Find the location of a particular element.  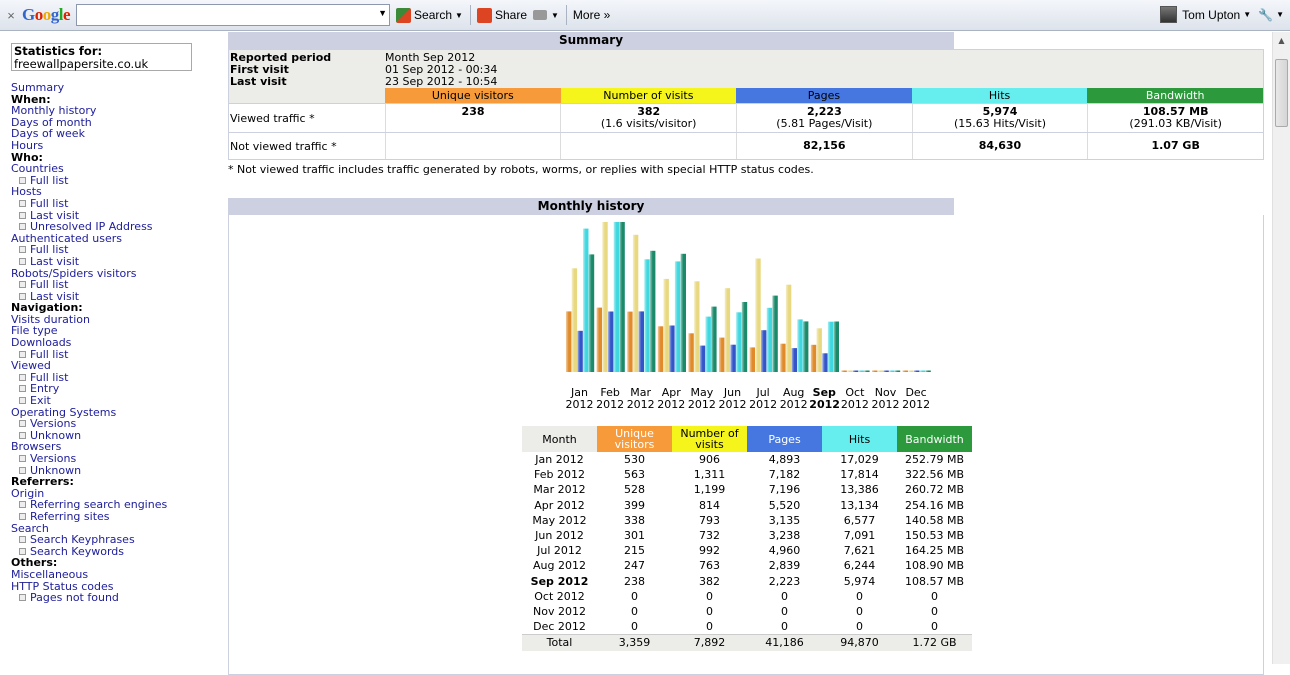

sidebar-subitem: Referring sites is located at coordinates (116, 517).